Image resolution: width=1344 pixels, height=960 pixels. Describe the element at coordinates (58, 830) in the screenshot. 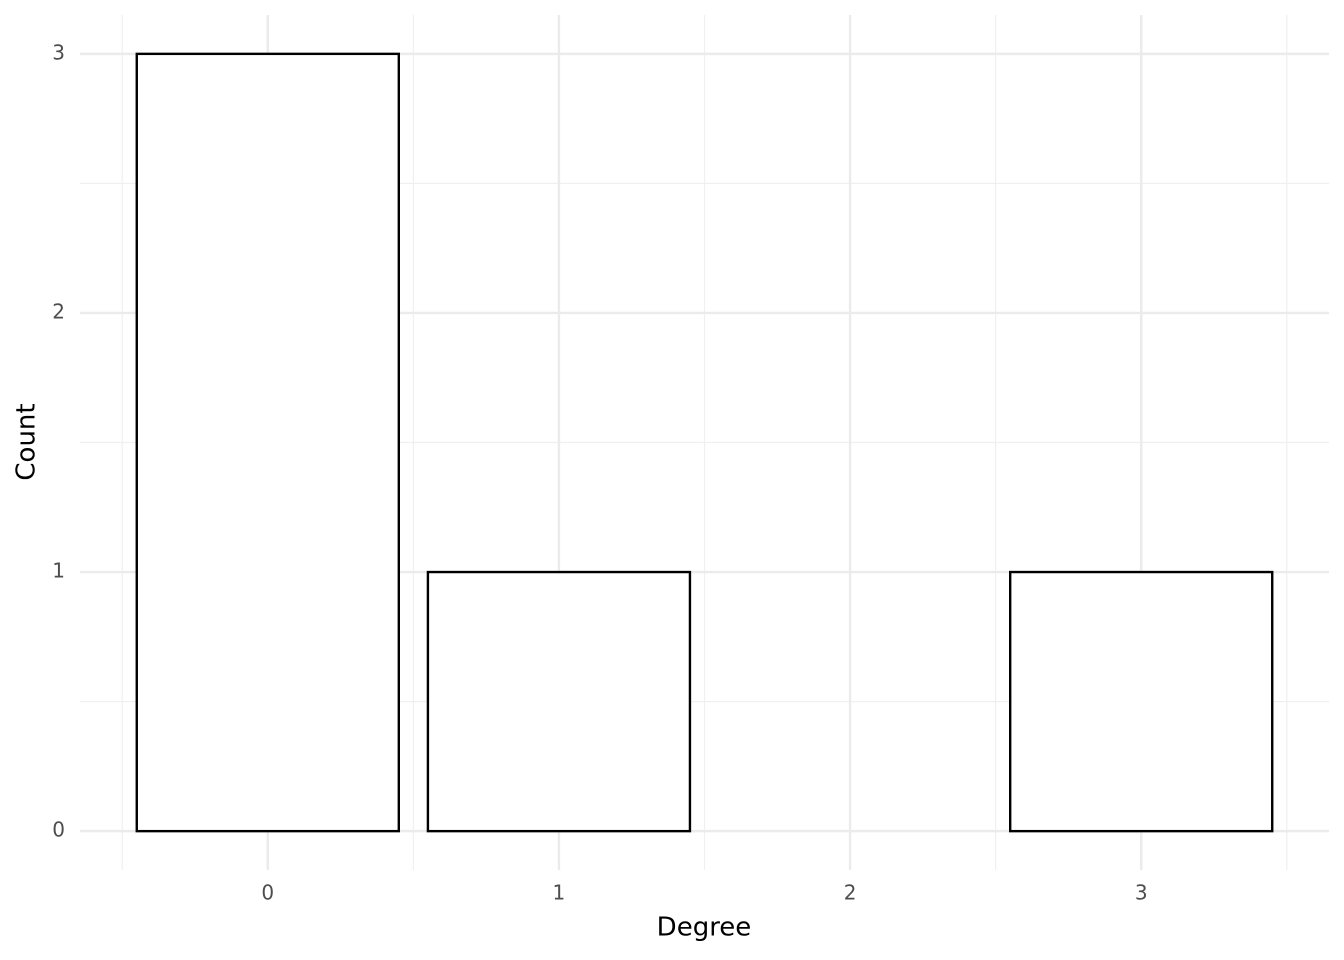

I see `y-tick-label: 0` at that location.